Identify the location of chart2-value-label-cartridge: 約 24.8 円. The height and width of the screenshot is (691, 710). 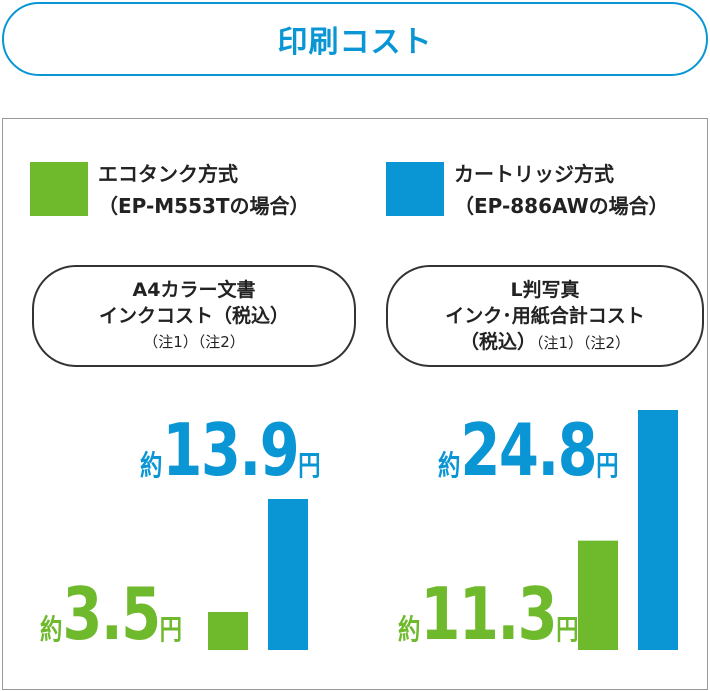
(528, 450).